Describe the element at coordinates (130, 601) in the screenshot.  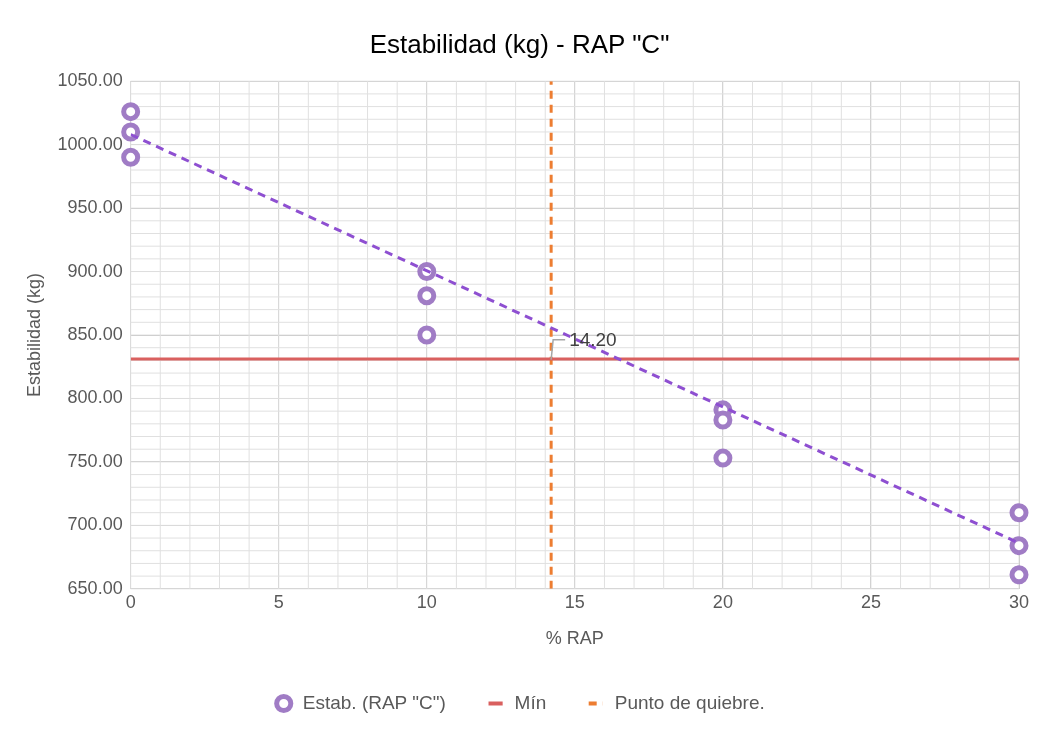
I see `x-tick-label: 0` at that location.